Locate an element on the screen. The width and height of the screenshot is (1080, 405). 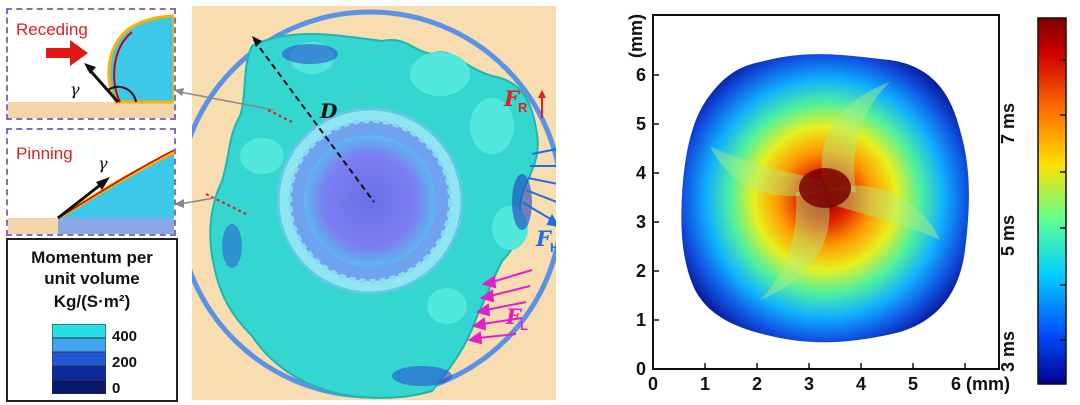
force-h-subscript: H is located at coordinates (553, 247).